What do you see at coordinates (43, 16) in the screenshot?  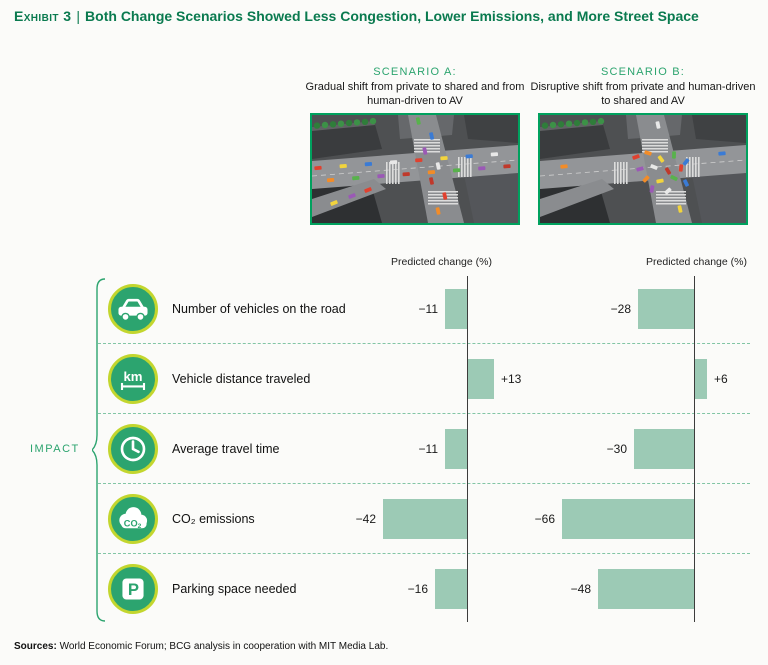 I see `exhibit-label: Exhibit 3` at bounding box center [43, 16].